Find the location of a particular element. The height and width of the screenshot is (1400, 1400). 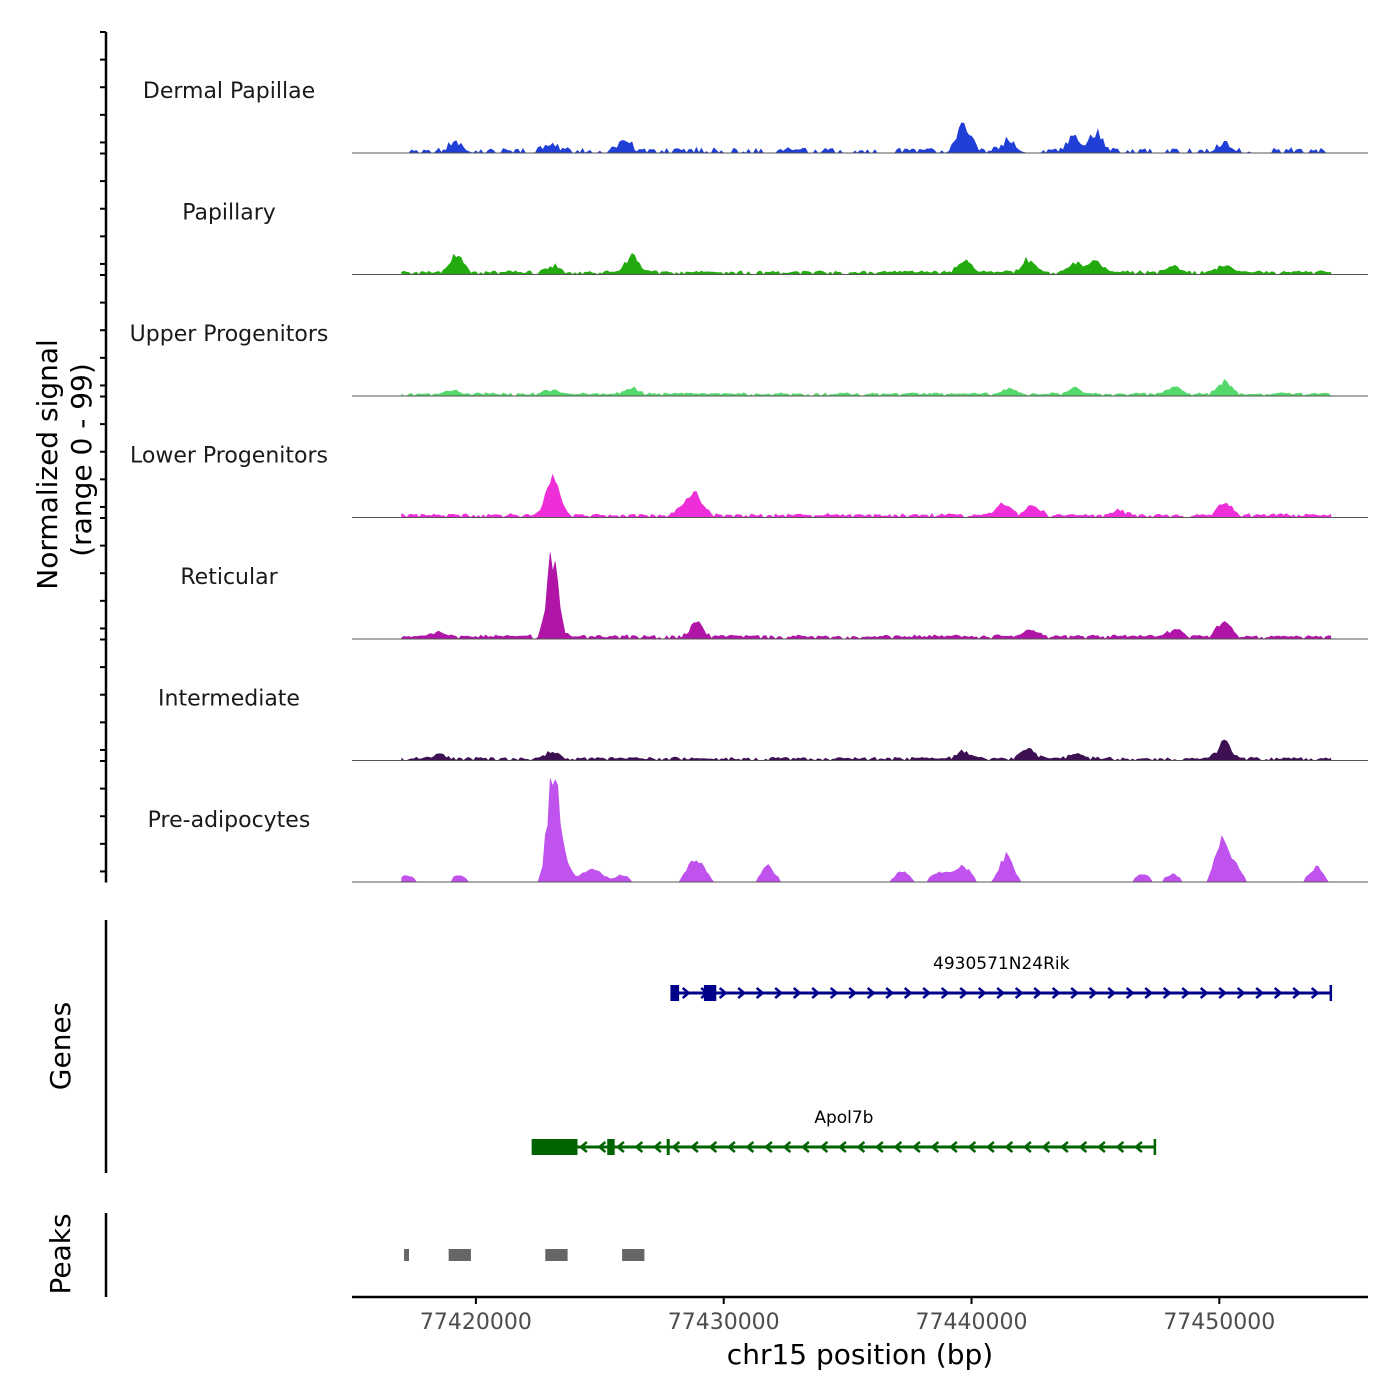

track-label: Papillary is located at coordinates (229, 213).